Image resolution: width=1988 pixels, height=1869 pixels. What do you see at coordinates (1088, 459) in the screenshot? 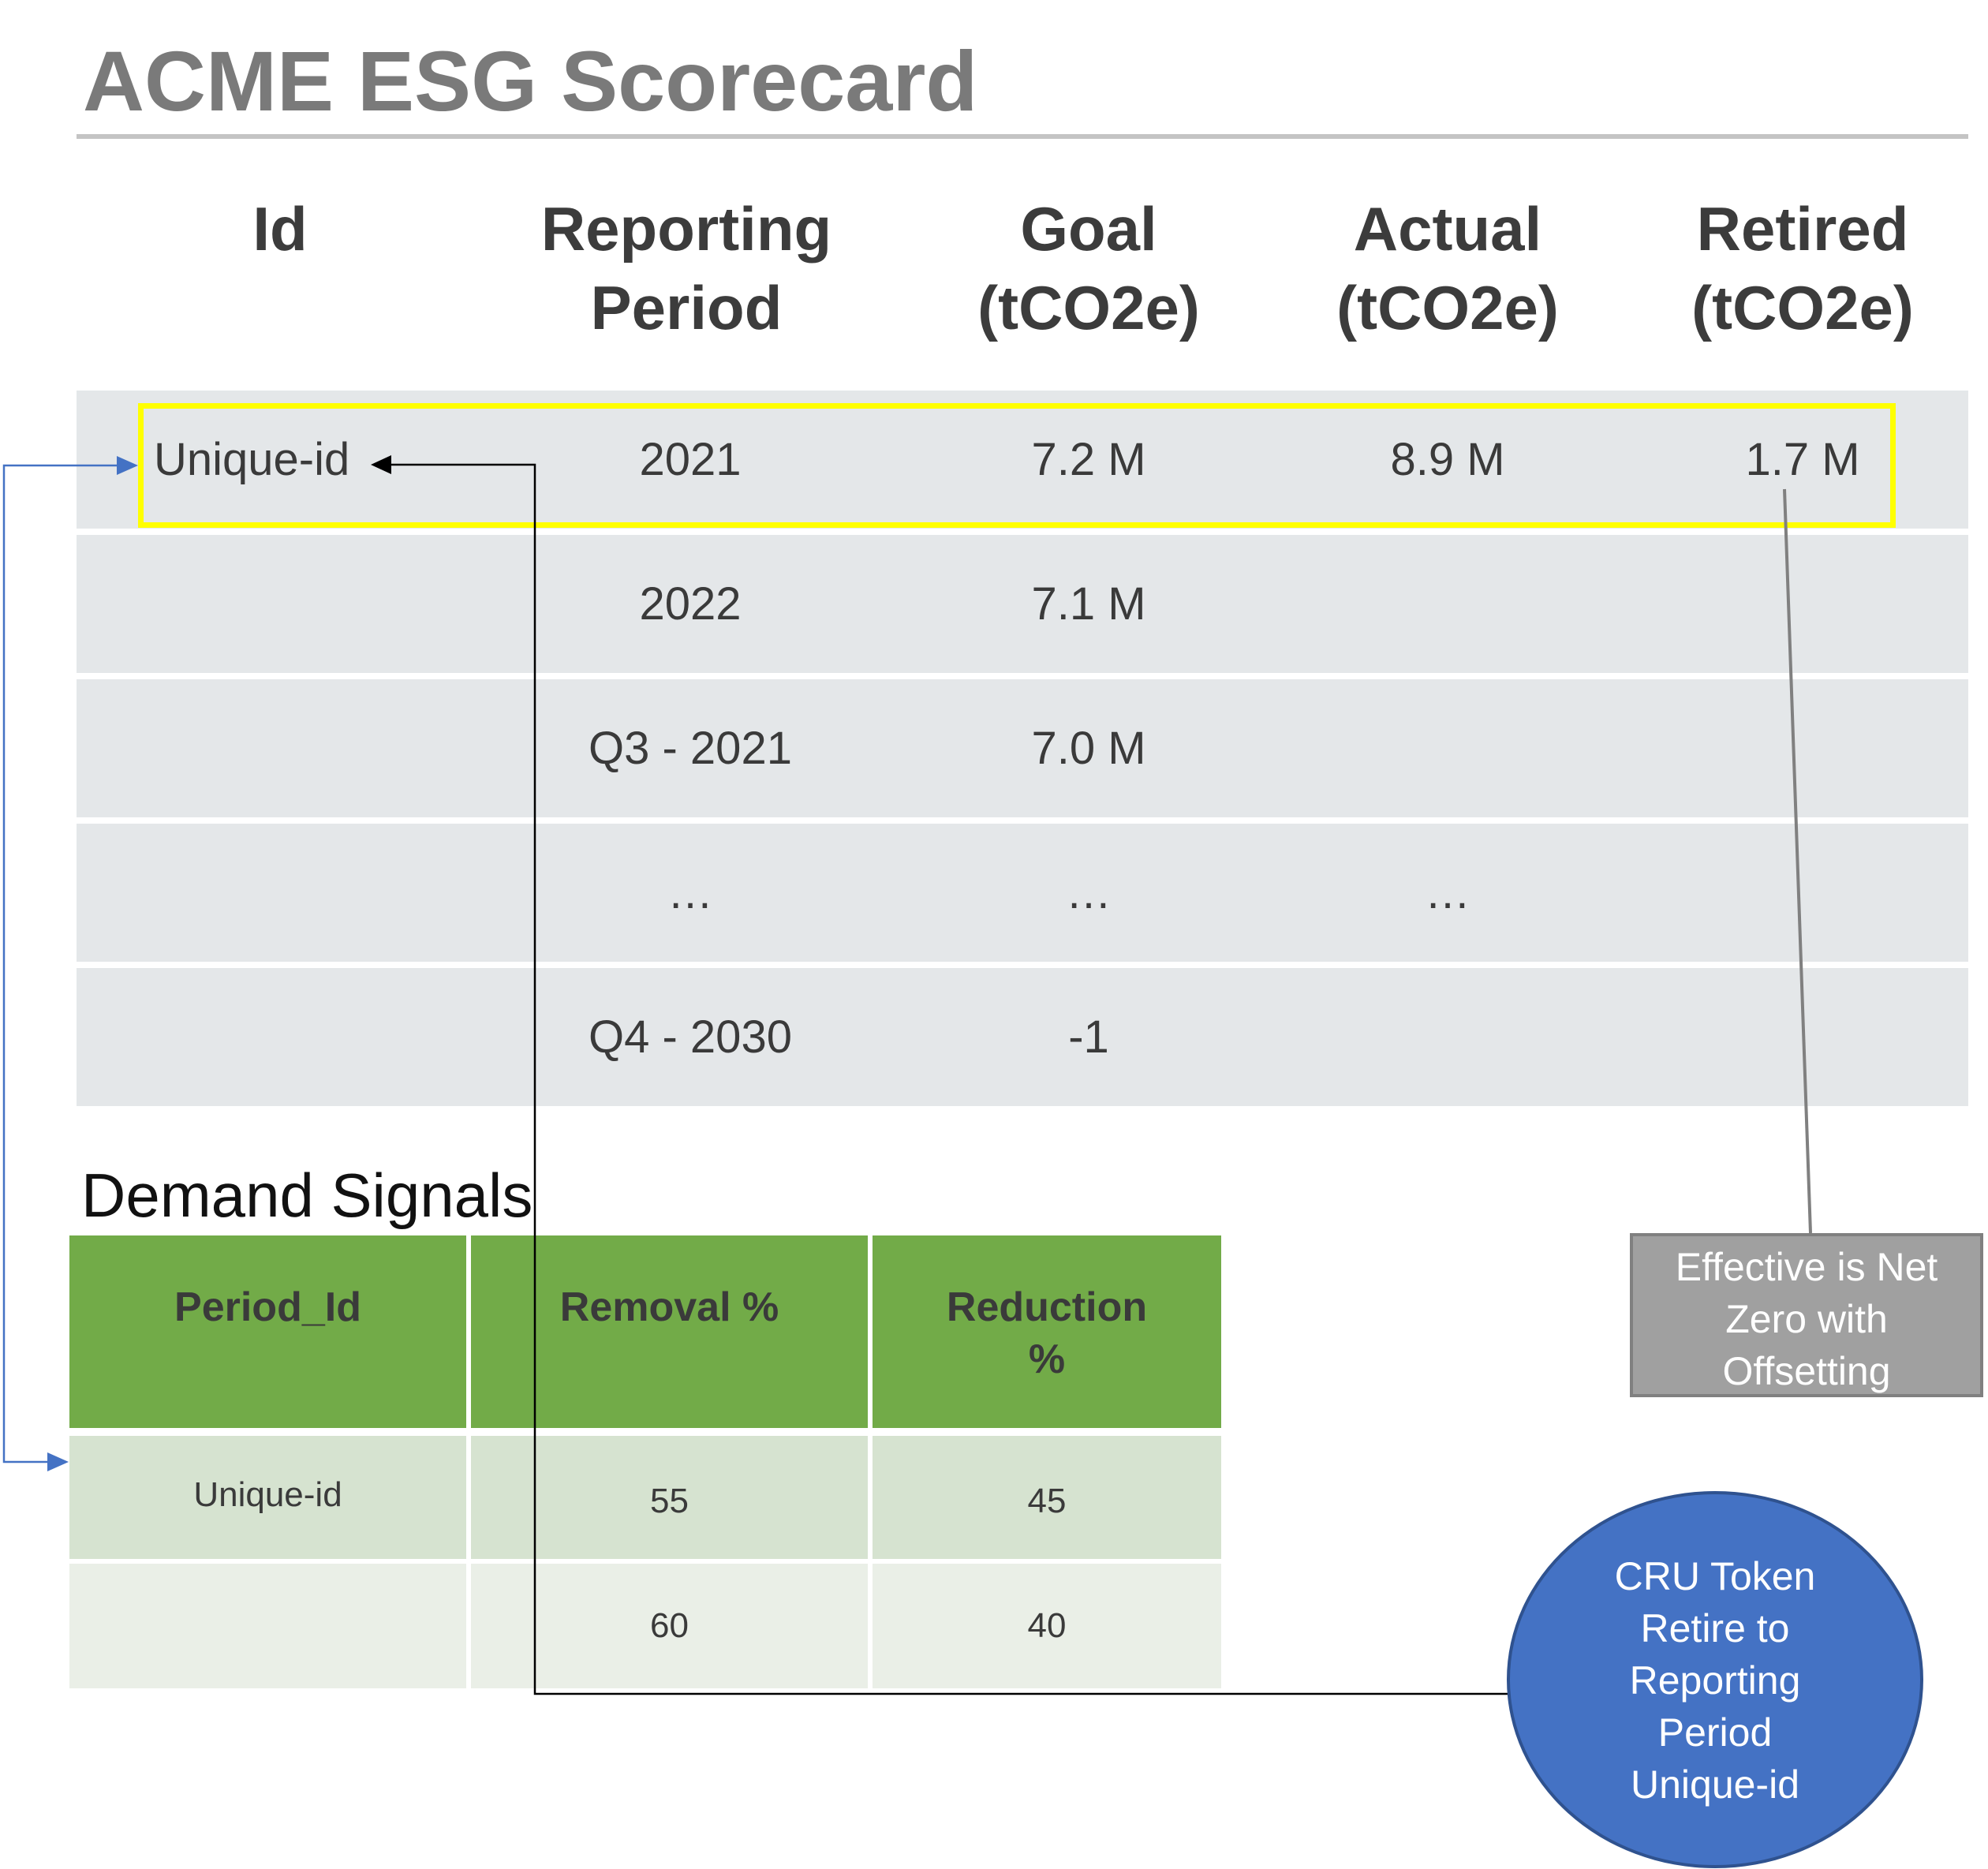
I see `cell-goal: 7.2 M` at bounding box center [1088, 459].